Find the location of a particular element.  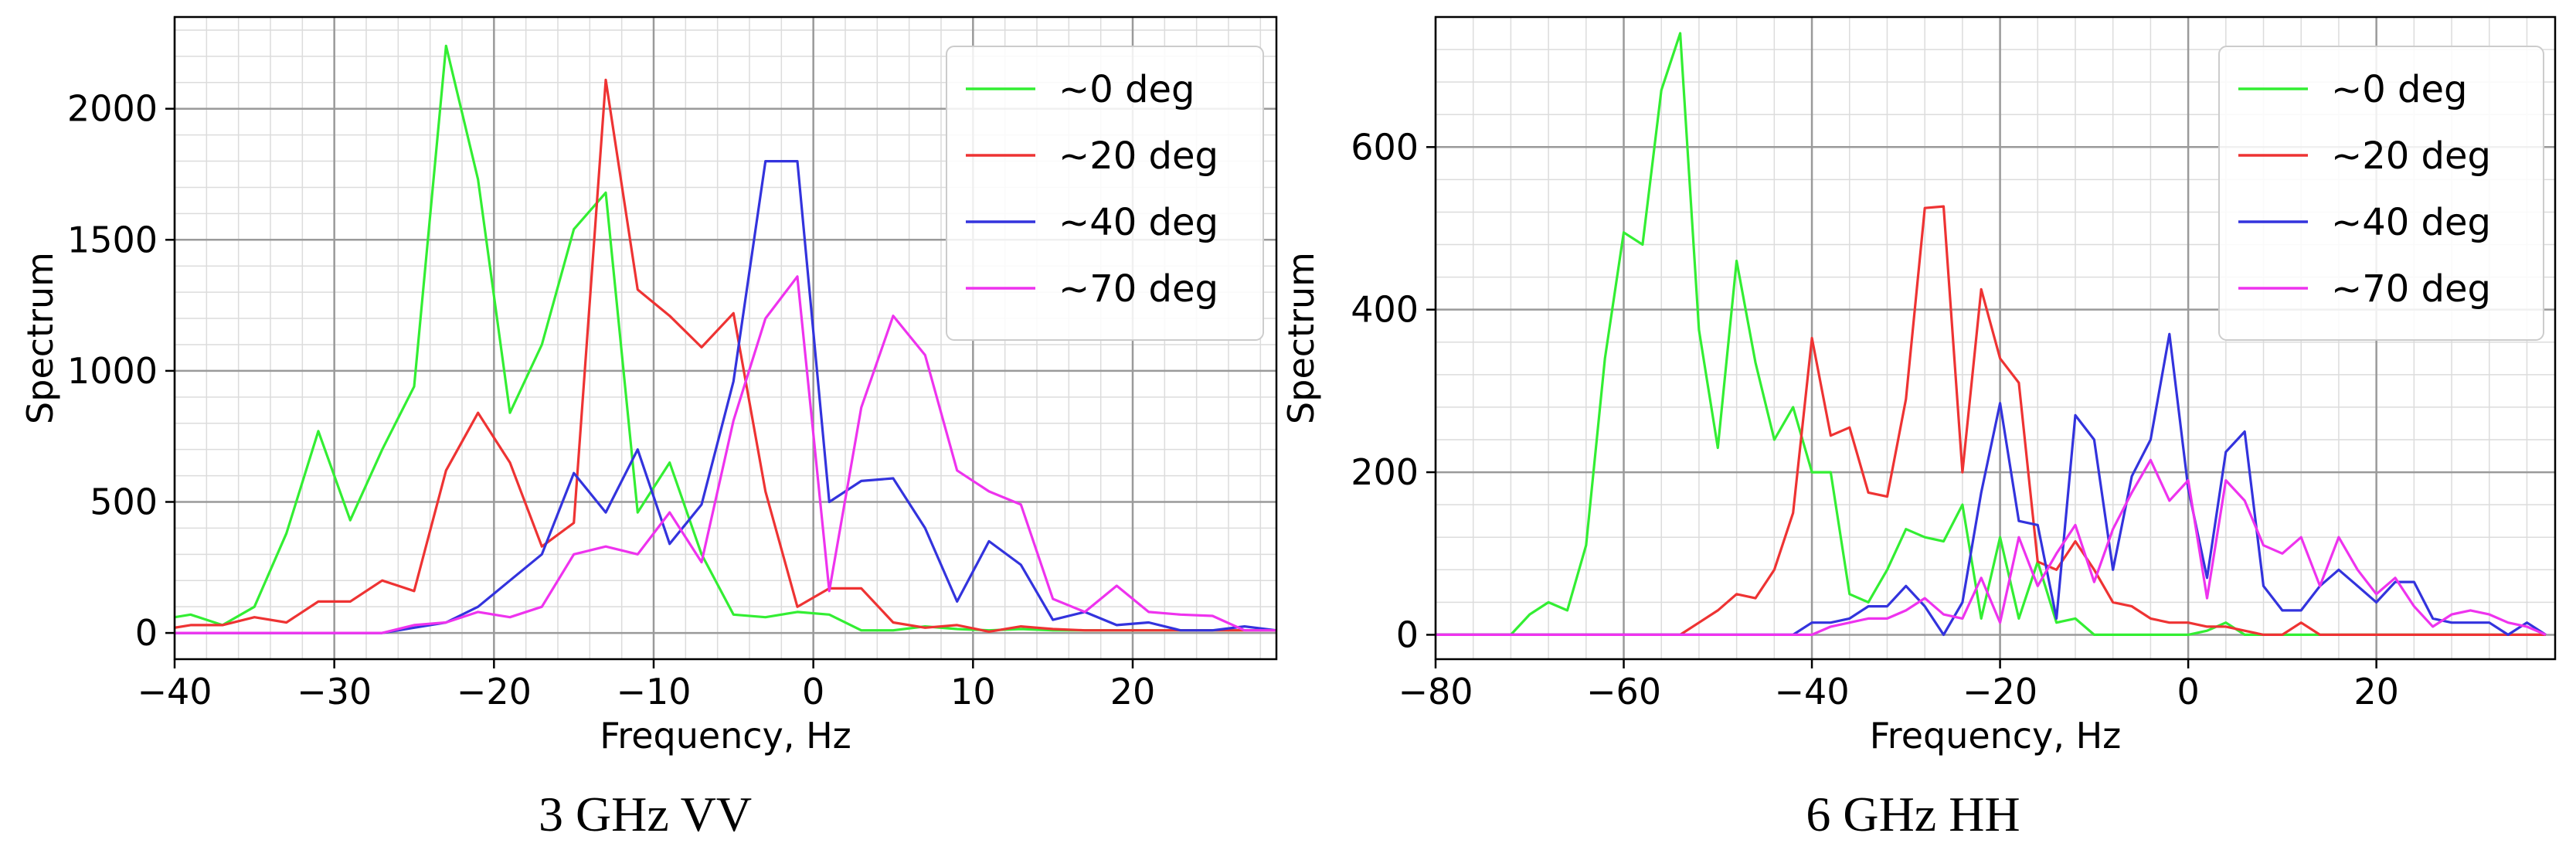

y-tick-label: 1000 is located at coordinates (112, 371).